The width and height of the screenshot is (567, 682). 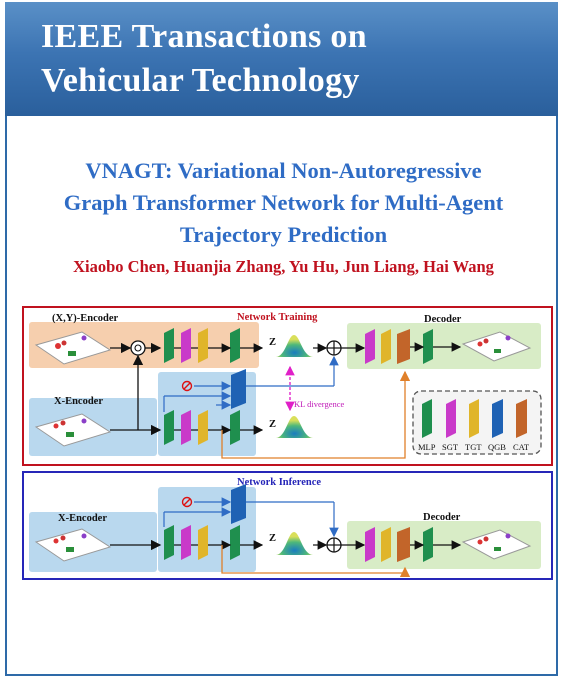 I want to click on xy-encoder-stack, so click(x=202, y=345).